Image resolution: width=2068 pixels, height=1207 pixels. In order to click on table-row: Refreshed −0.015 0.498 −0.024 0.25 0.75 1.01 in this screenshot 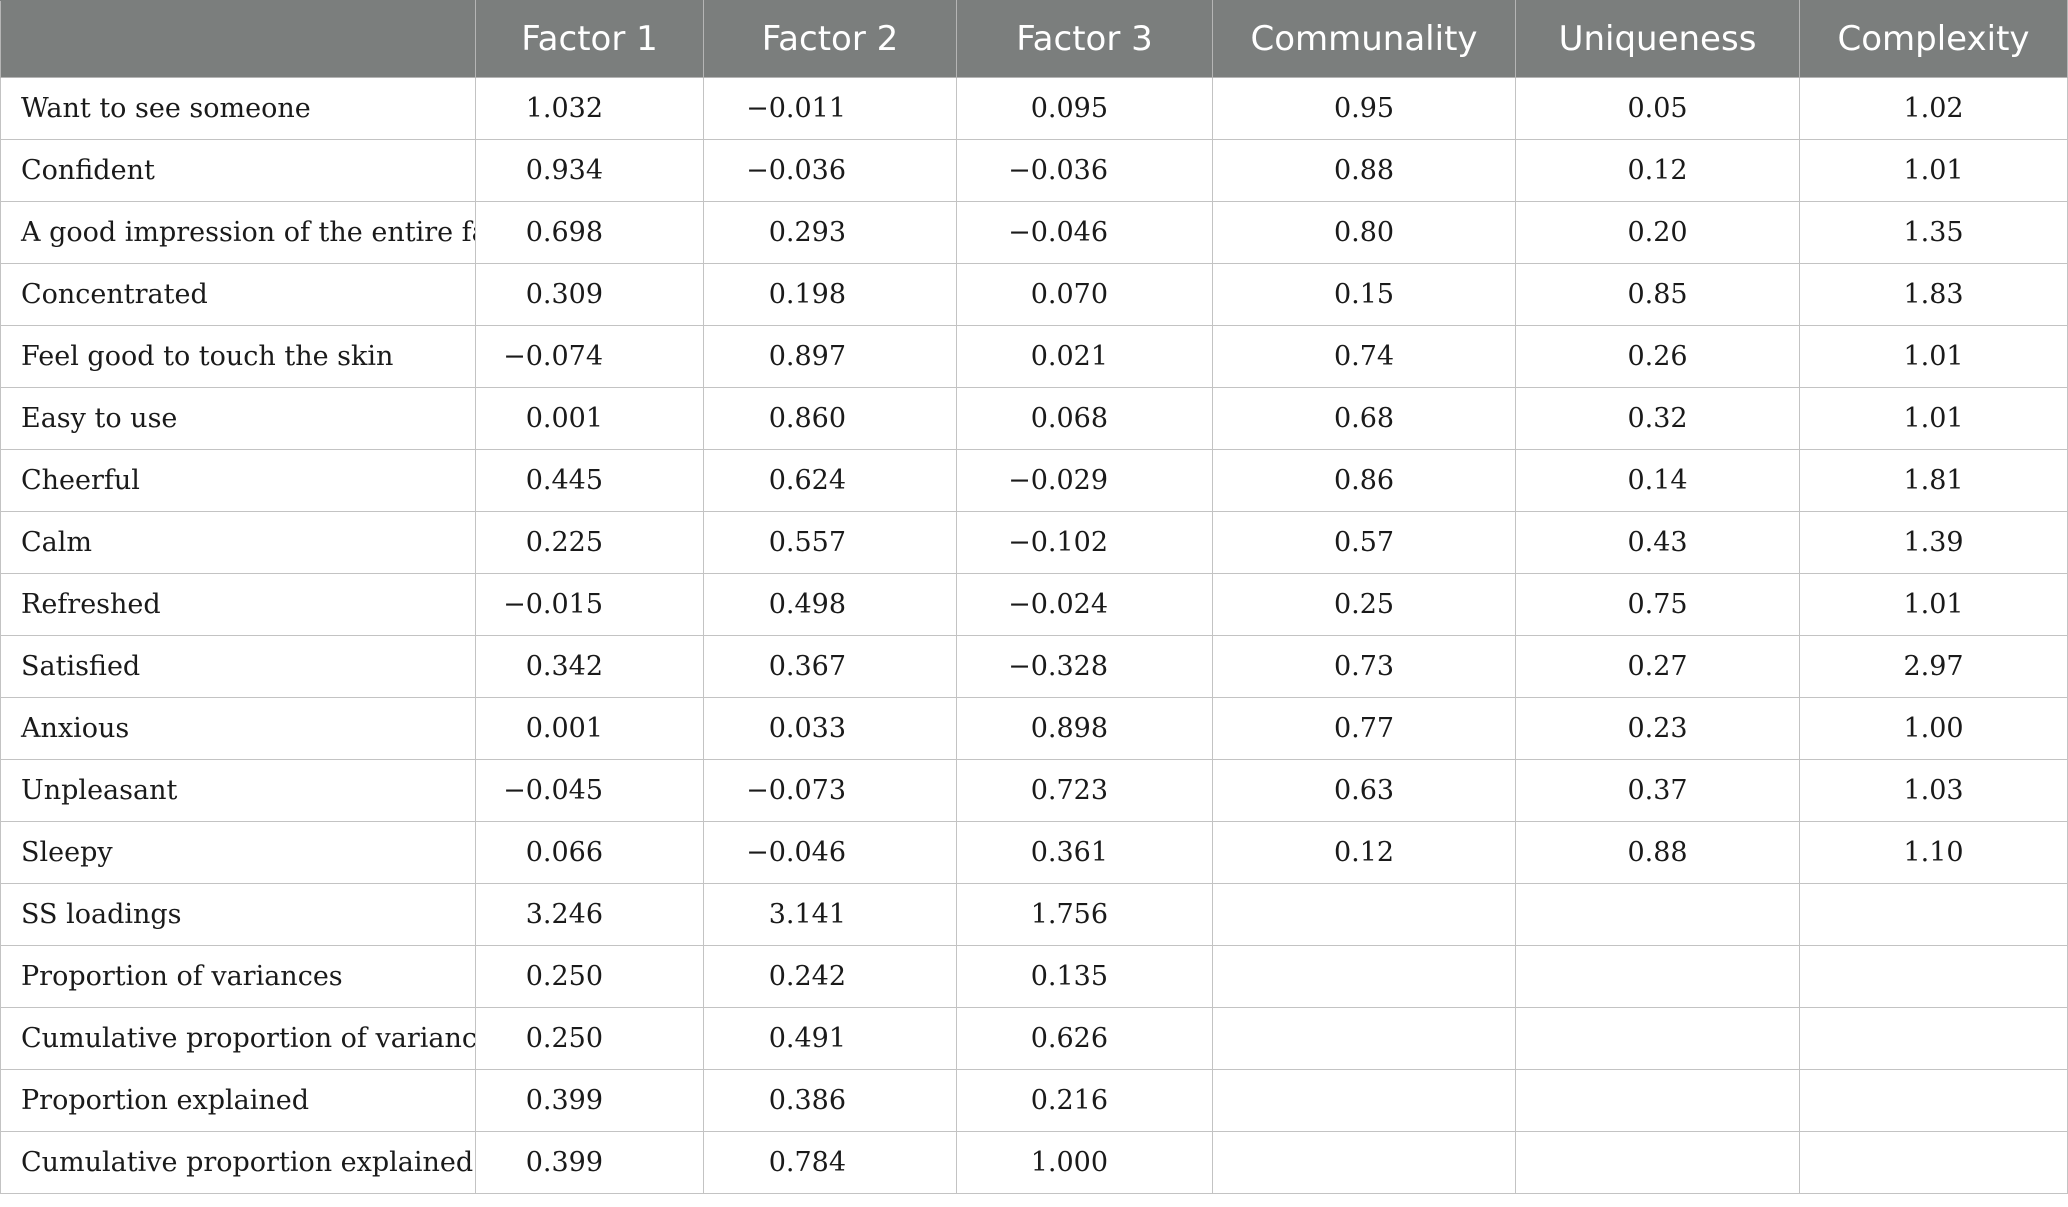, I will do `click(1034, 604)`.